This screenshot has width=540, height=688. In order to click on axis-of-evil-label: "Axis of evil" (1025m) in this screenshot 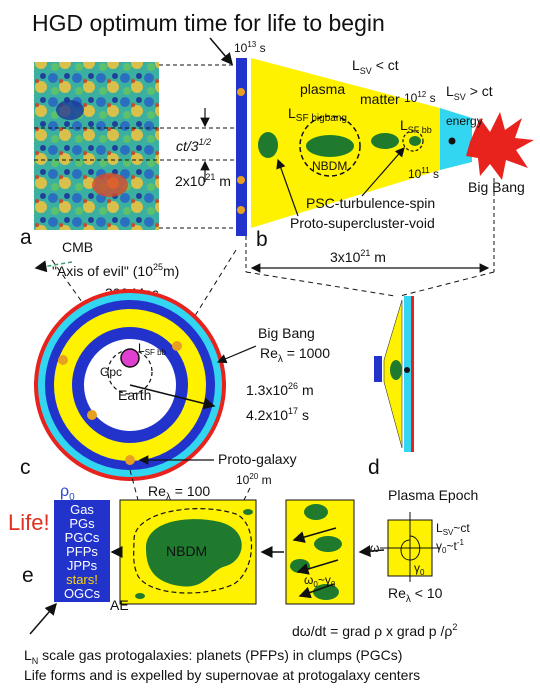, I will do `click(115, 270)`.